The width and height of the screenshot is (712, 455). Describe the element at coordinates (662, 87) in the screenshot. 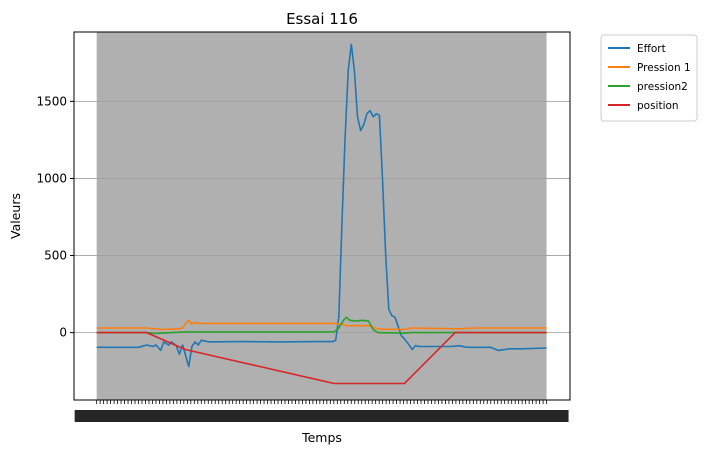

I see `legend-label: pression2` at that location.